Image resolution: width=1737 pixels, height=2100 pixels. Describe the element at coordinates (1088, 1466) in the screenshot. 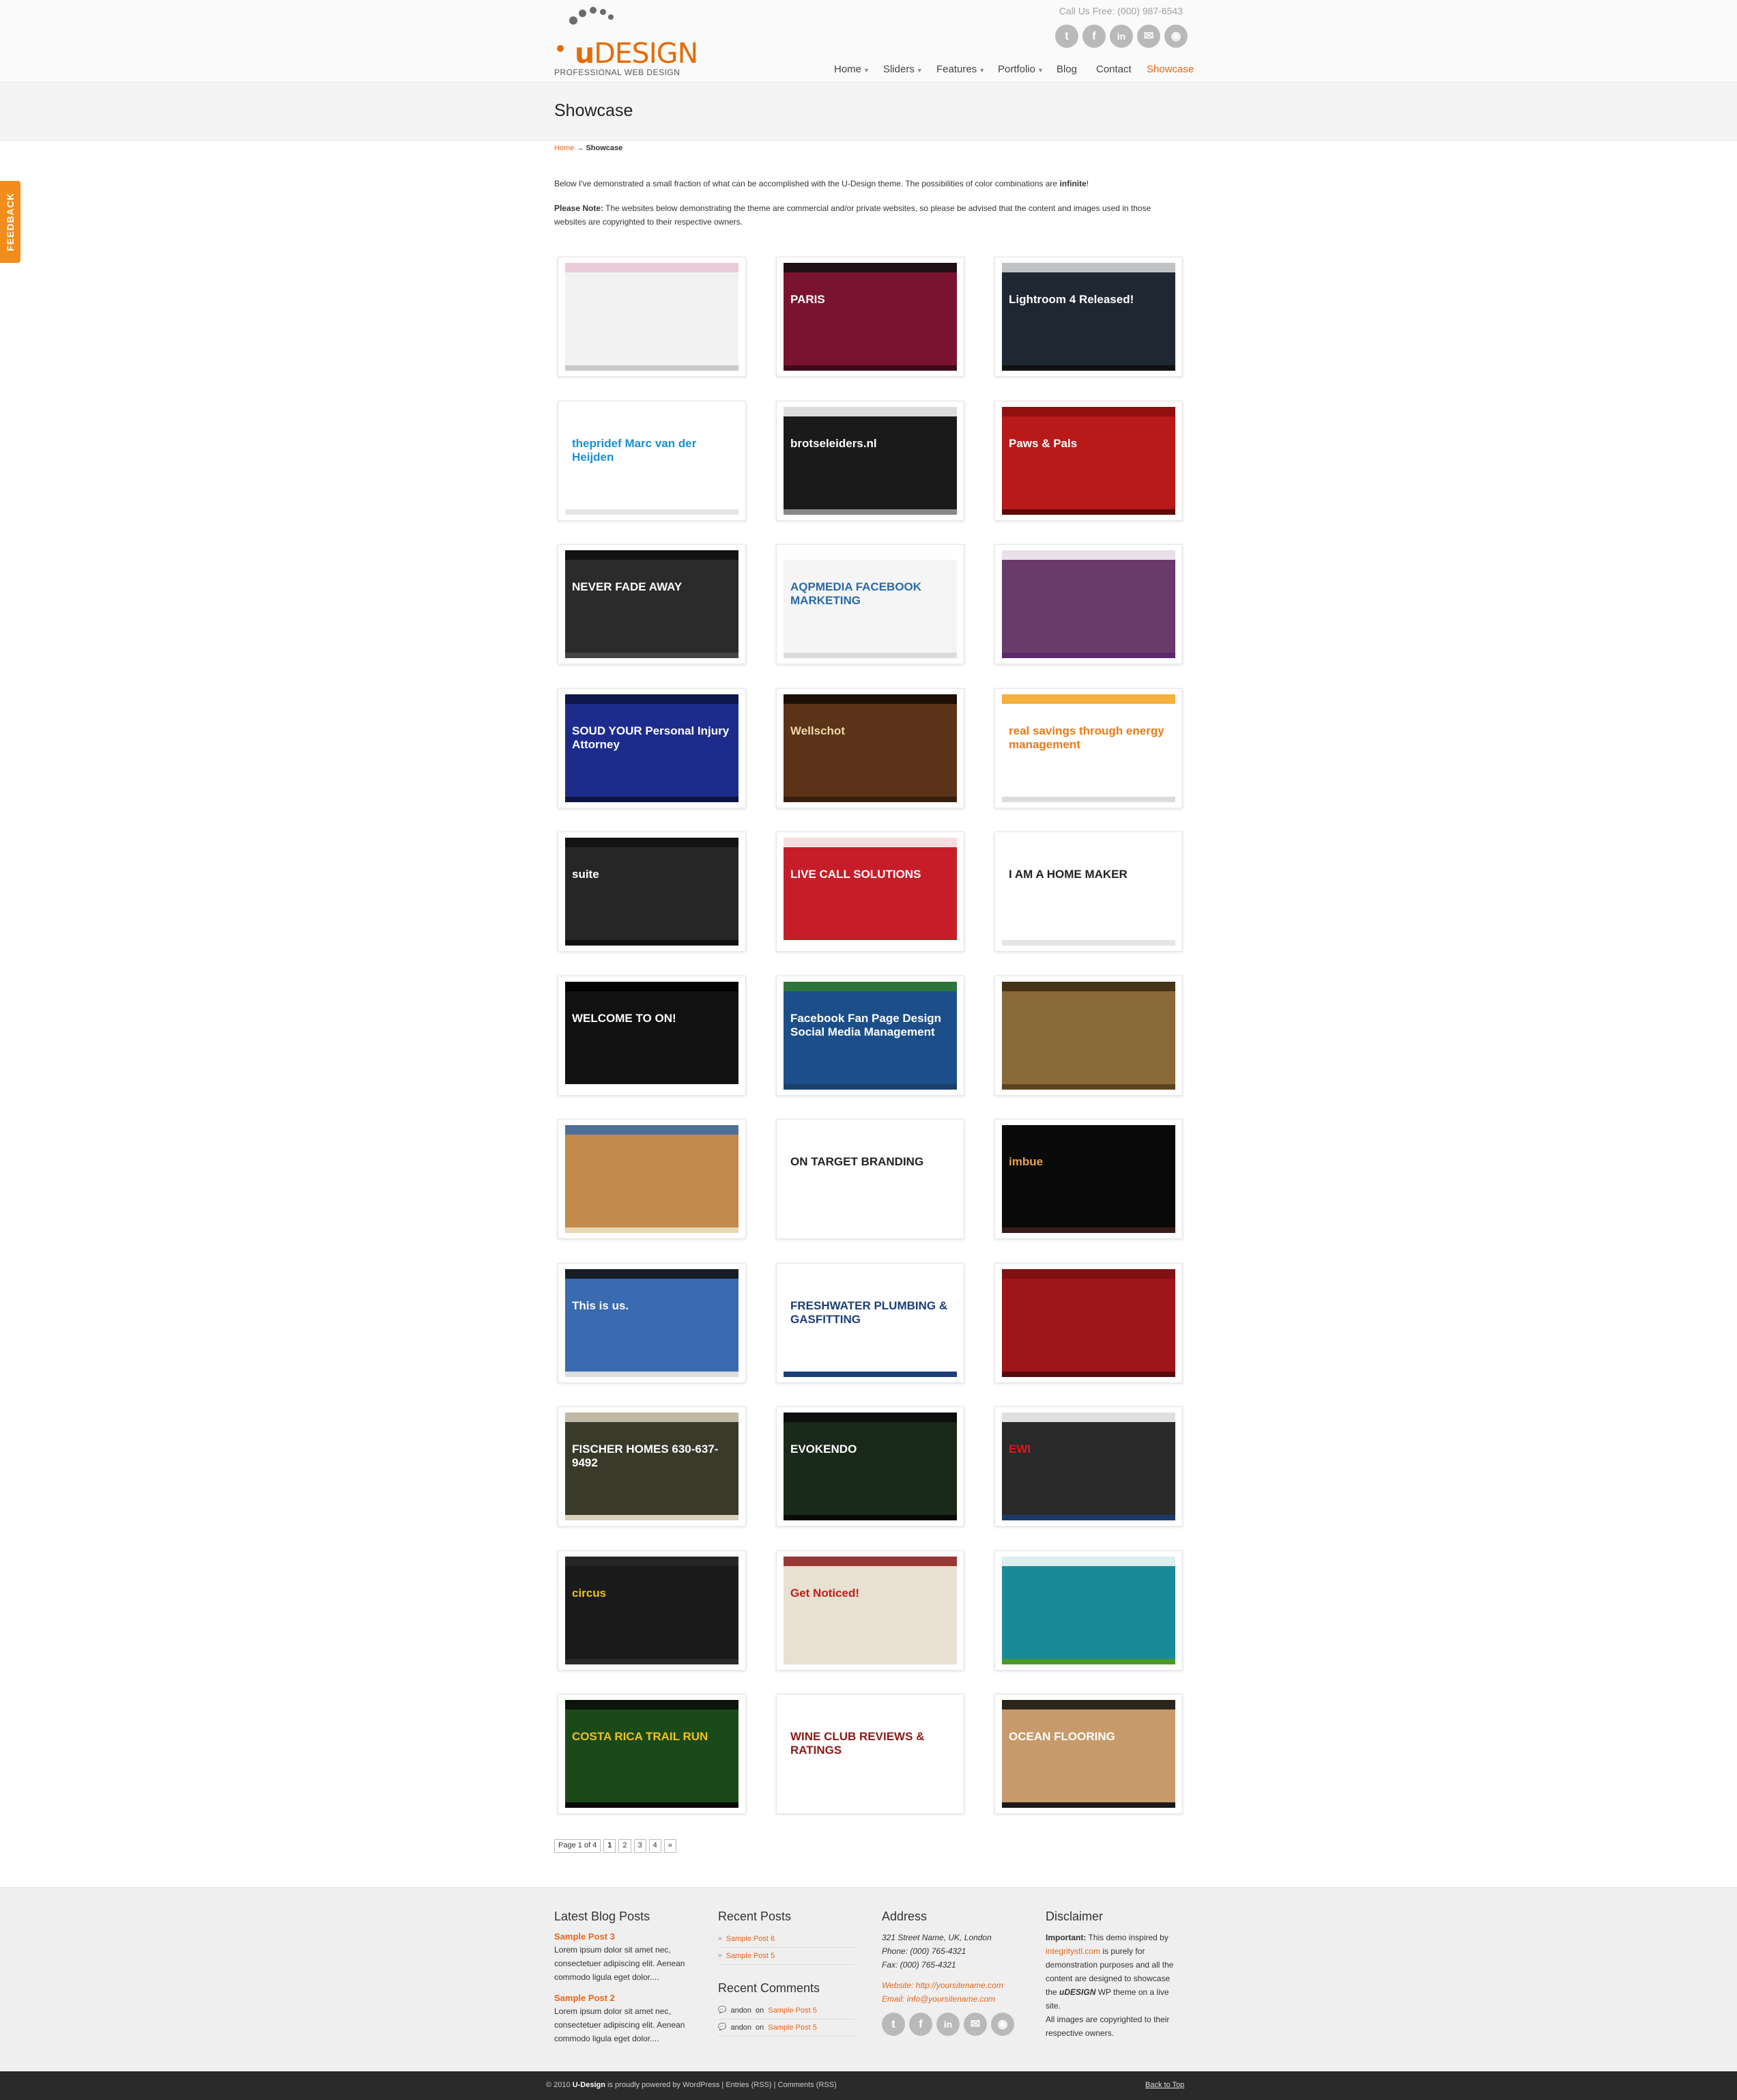

I see `showcase-thumbnail: EWI` at that location.